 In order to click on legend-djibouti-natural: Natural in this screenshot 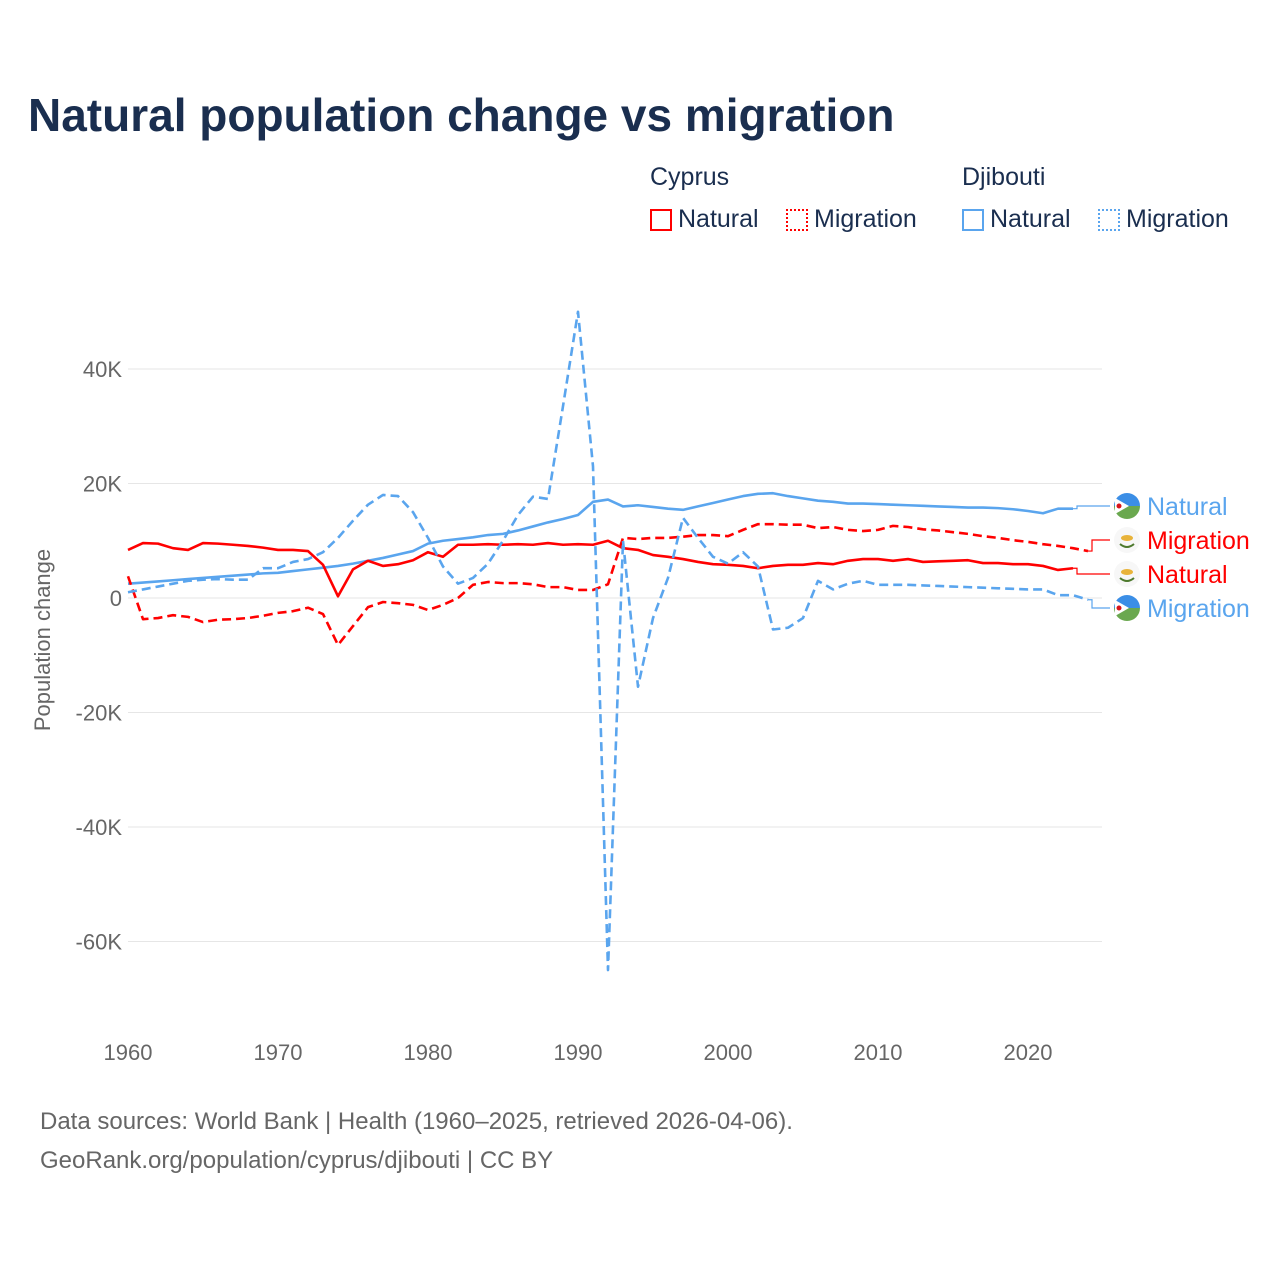, I will do `click(1016, 219)`.